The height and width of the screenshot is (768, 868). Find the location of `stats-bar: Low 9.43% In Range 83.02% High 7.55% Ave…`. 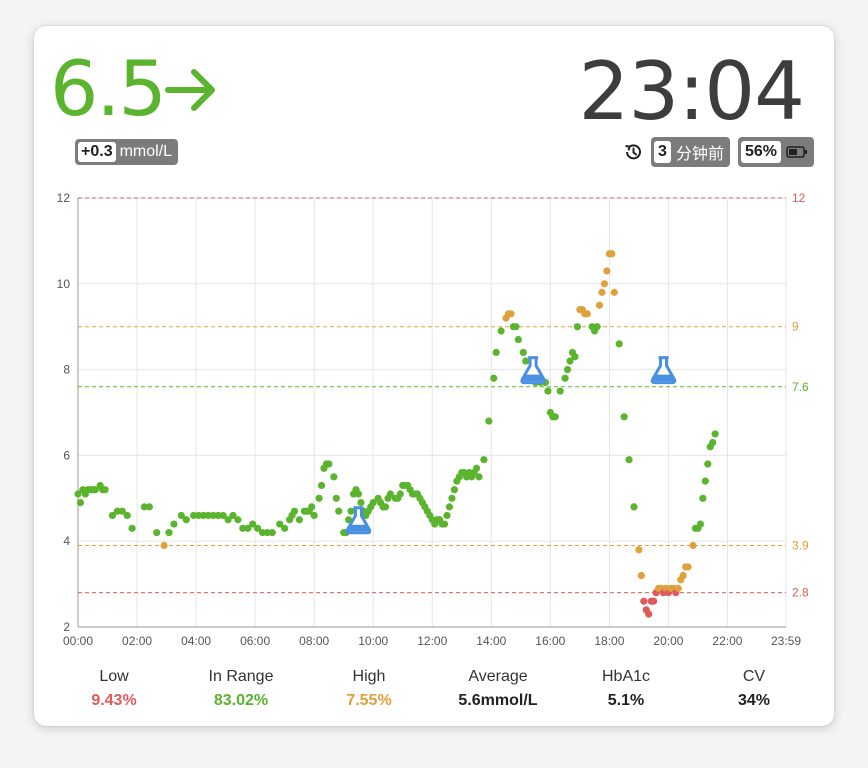

stats-bar: Low 9.43% In Range 83.02% High 7.55% Ave… is located at coordinates (434, 691).